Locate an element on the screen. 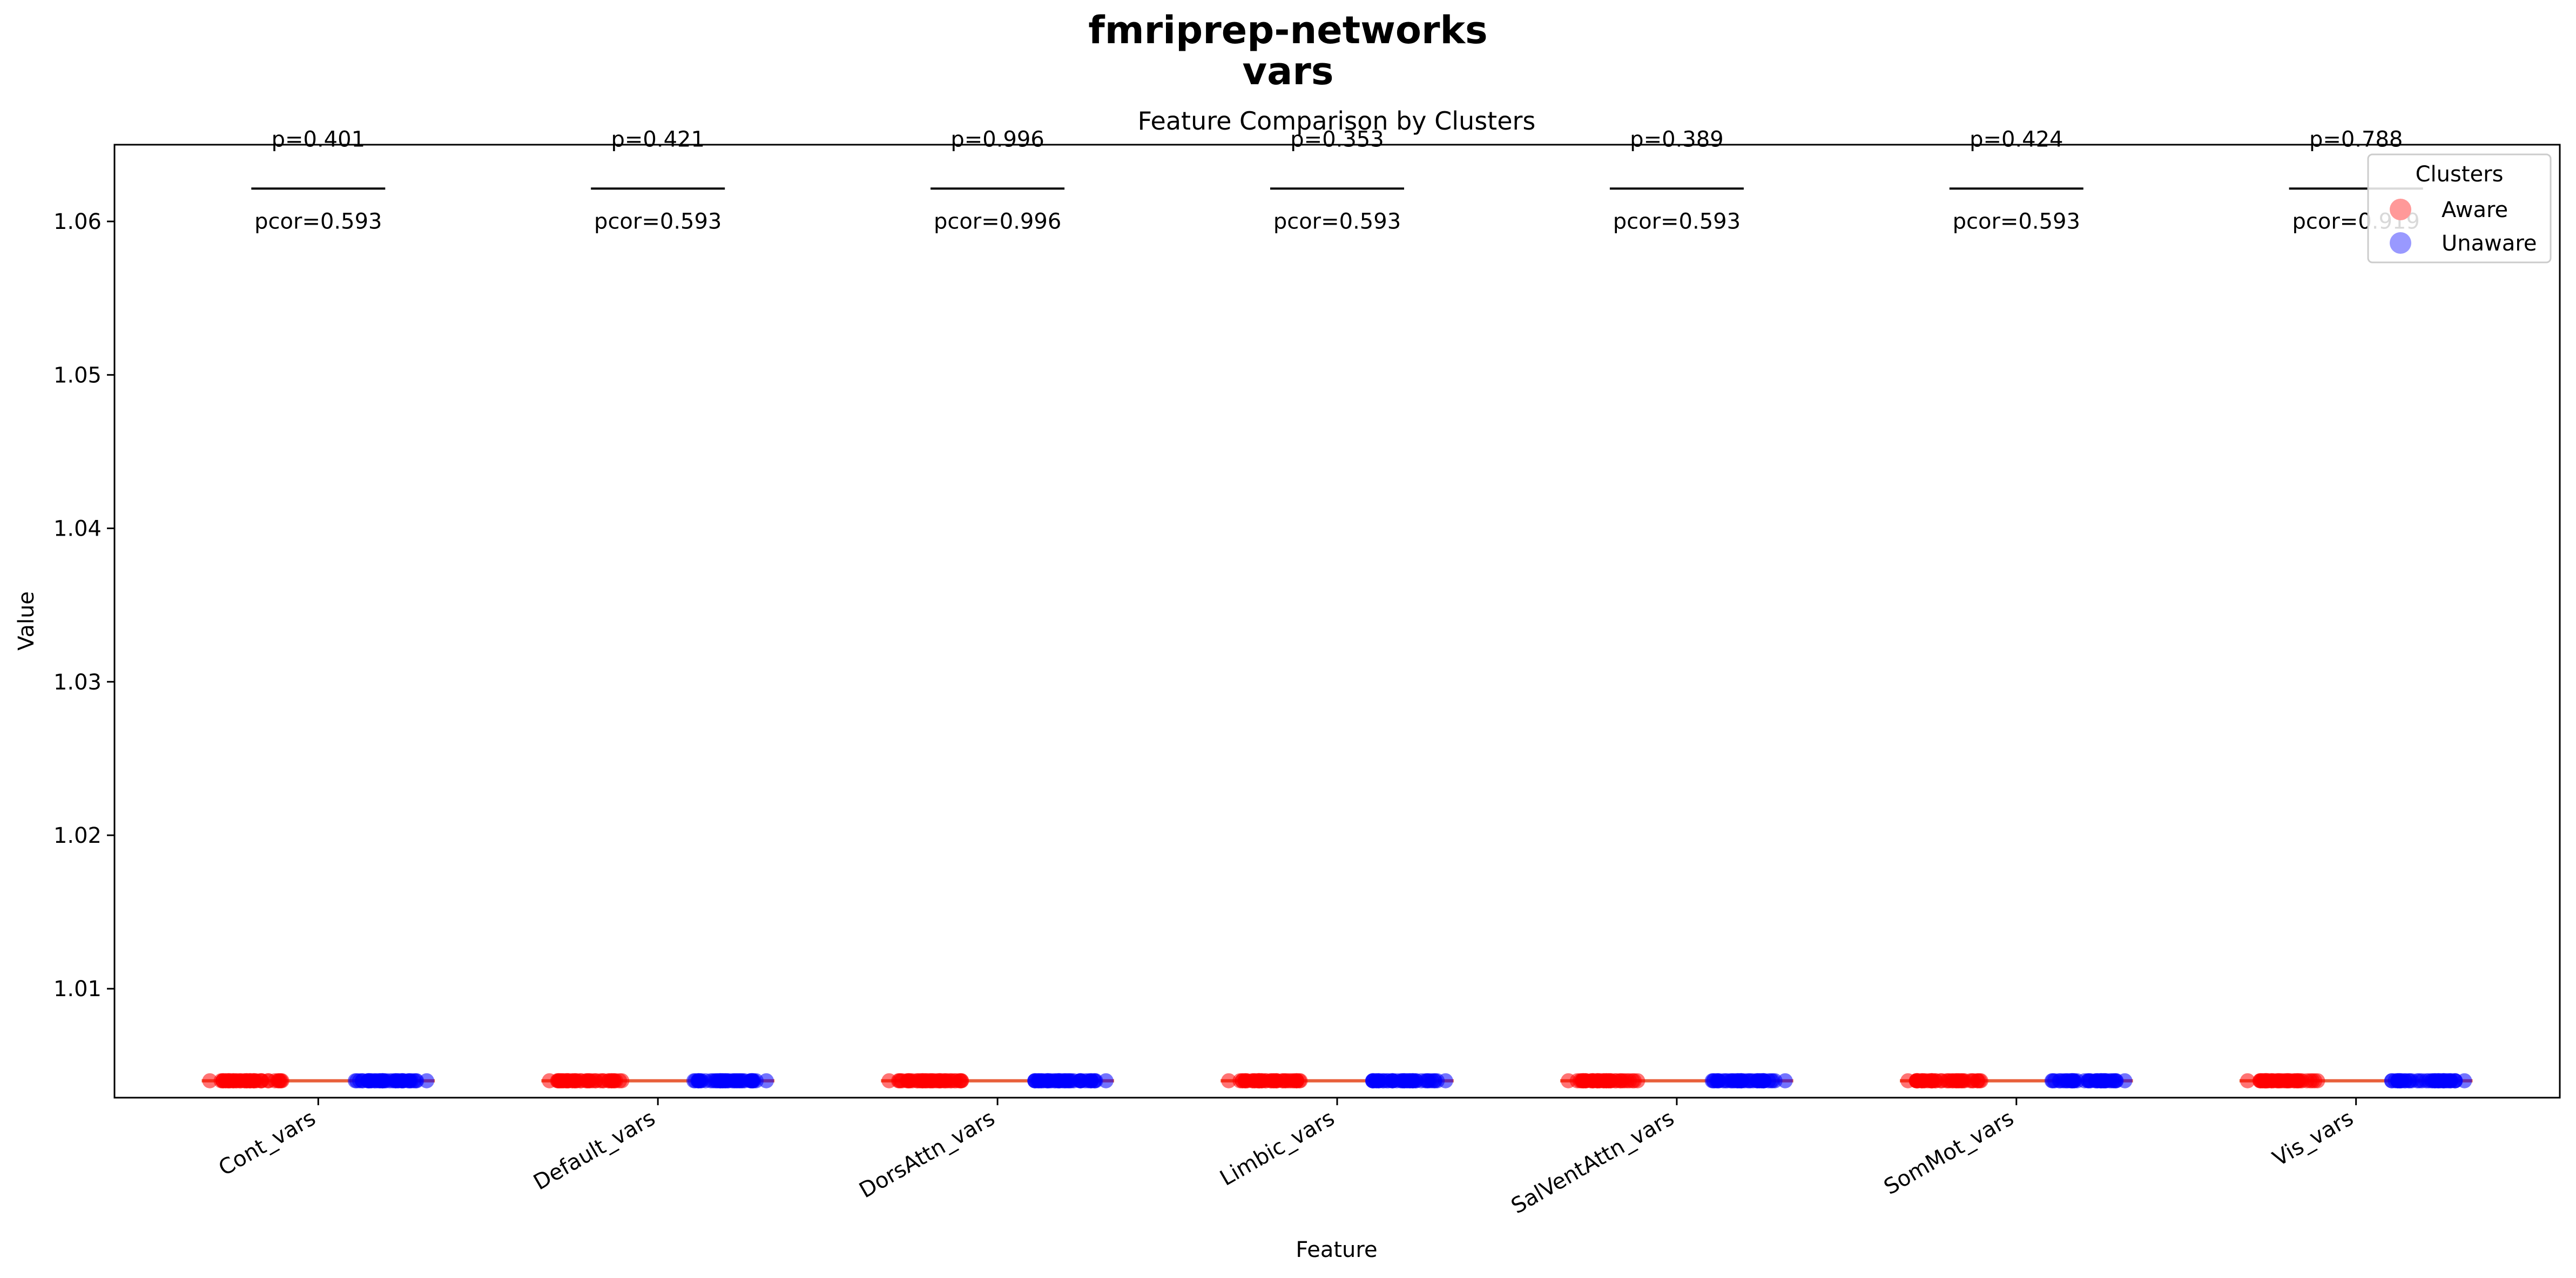 This screenshot has width=2576, height=1278. y-tick-label: 1.05 is located at coordinates (77, 375).